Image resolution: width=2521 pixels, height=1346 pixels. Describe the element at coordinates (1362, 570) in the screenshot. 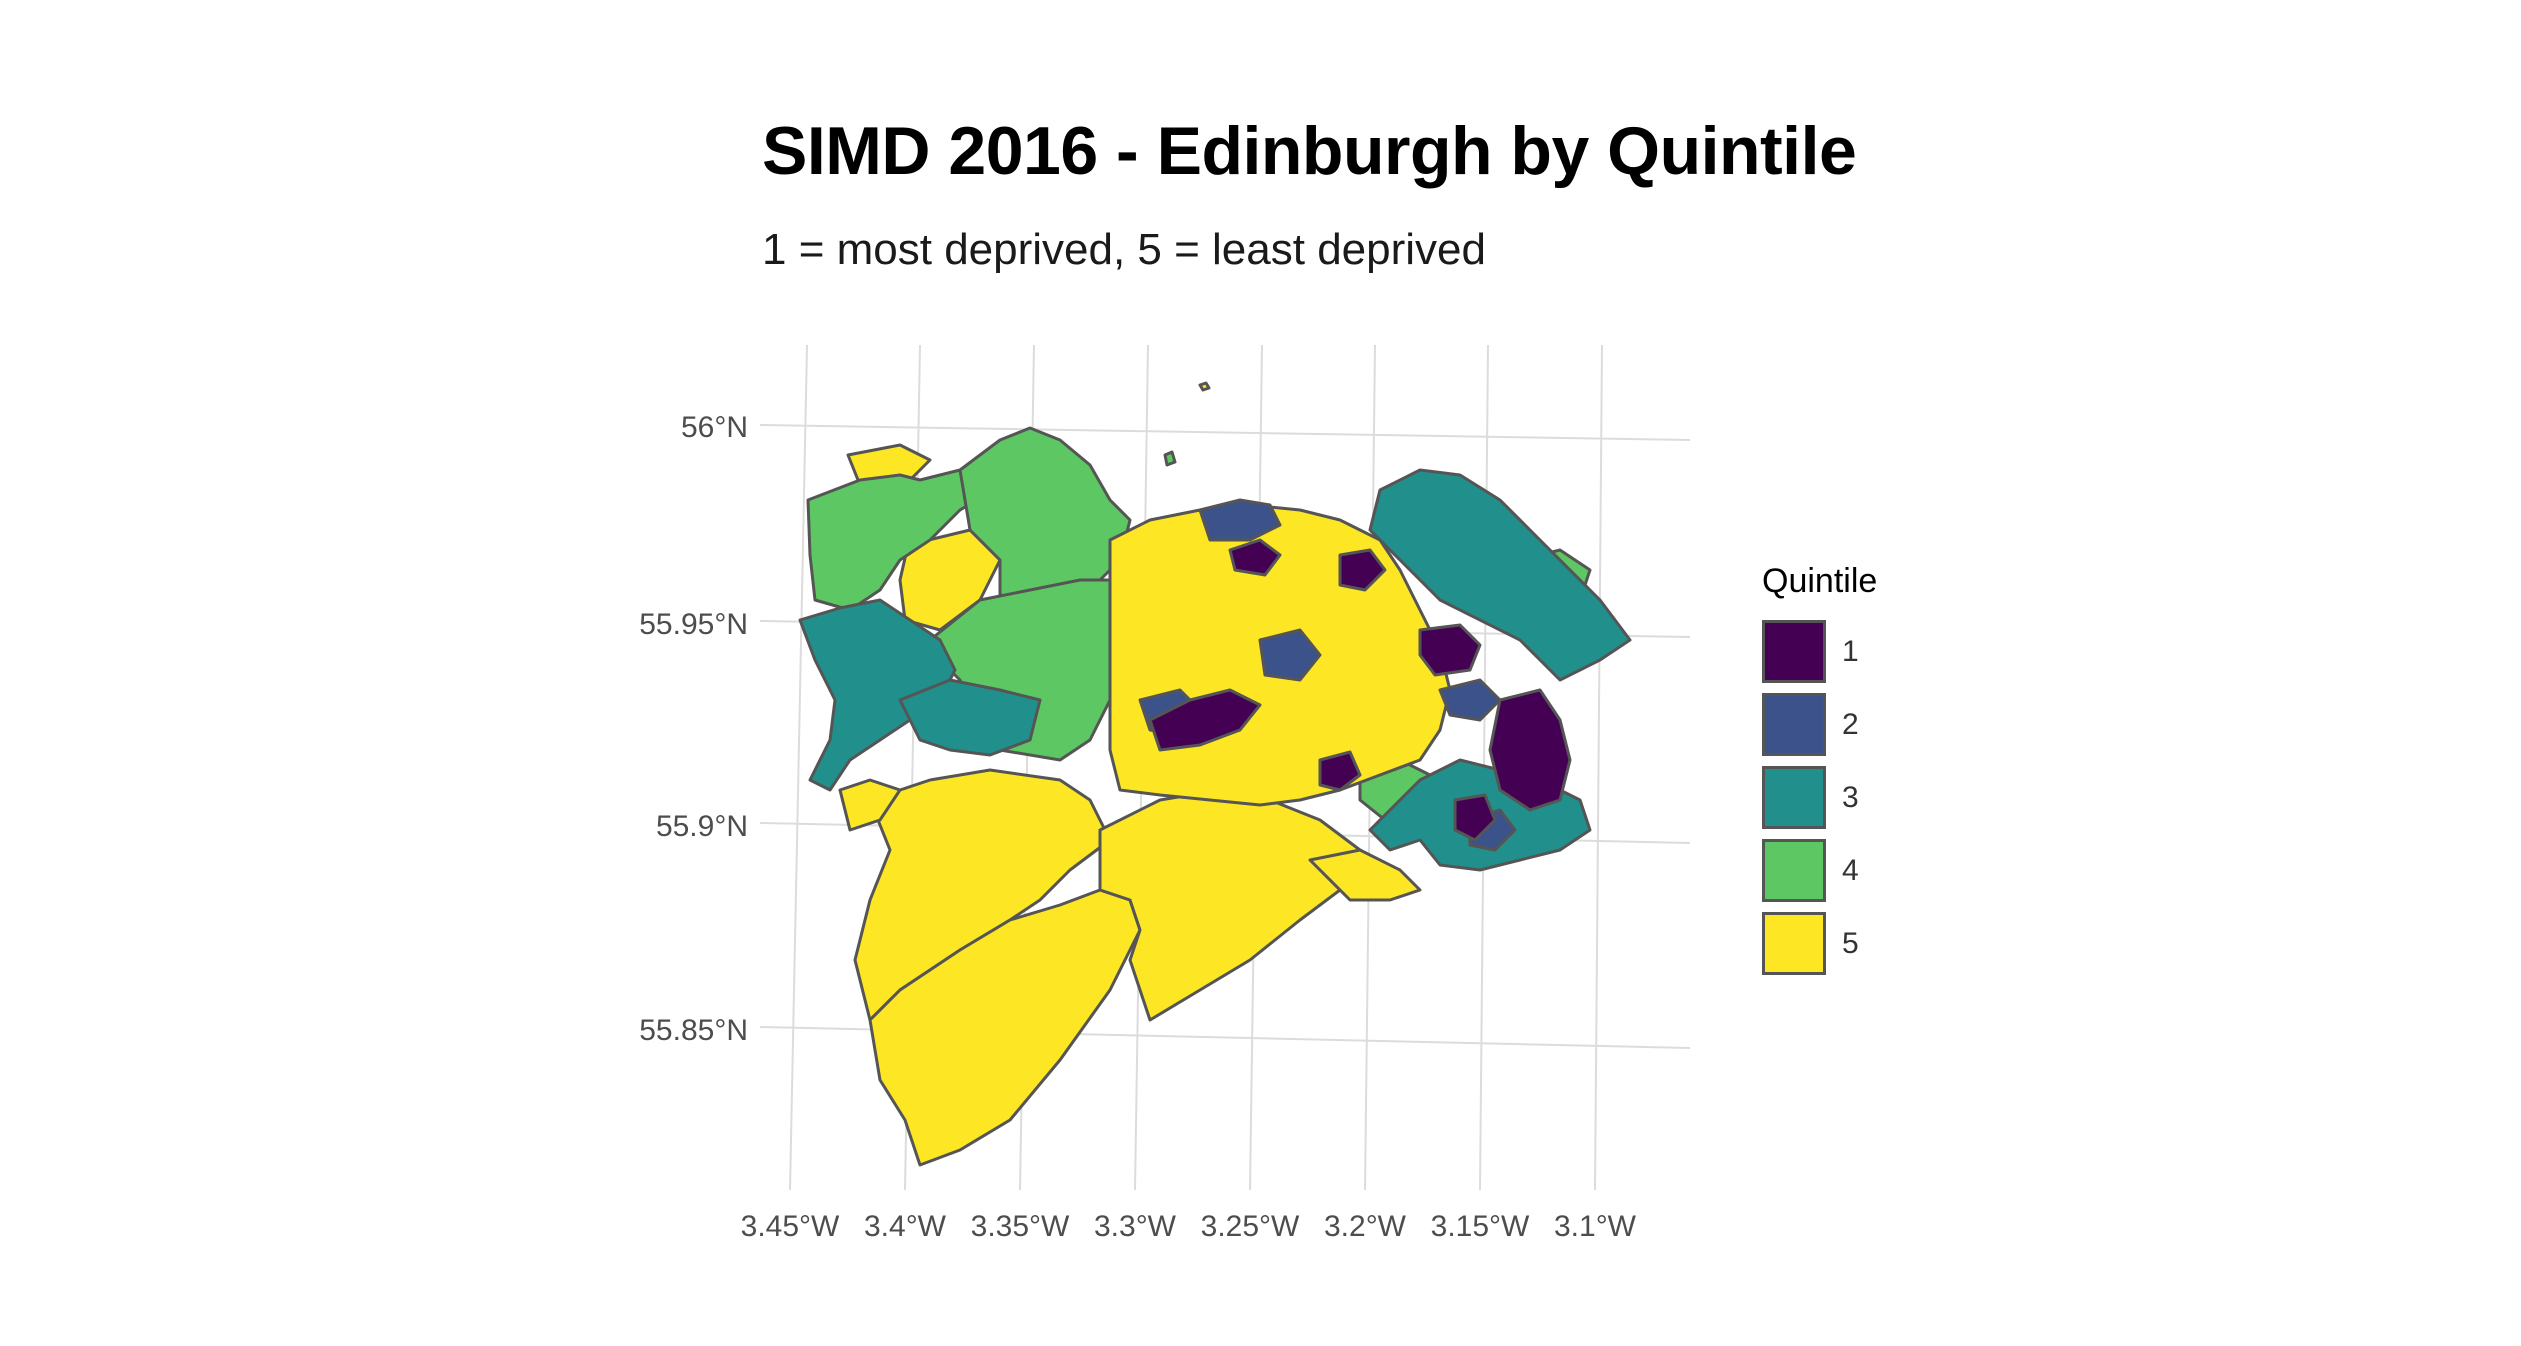

I see `zone-q1-leith` at that location.